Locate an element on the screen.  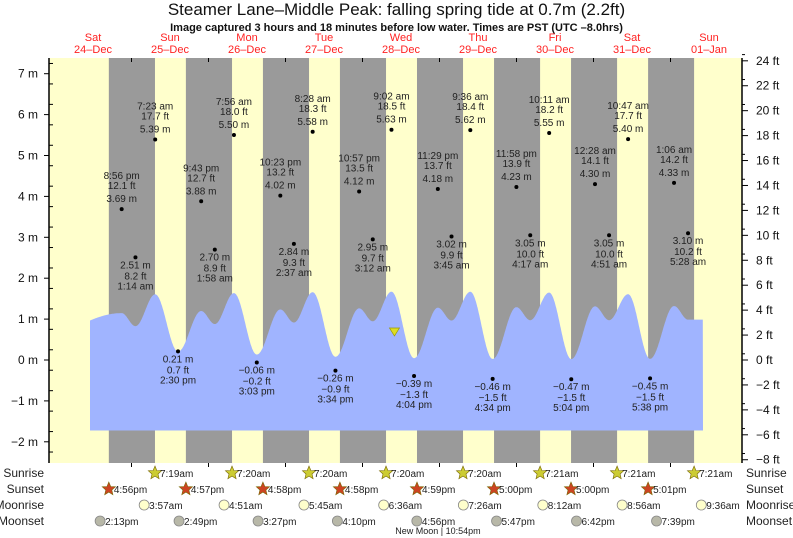
y-tick-label-m: 7 m is located at coordinates (28, 74).